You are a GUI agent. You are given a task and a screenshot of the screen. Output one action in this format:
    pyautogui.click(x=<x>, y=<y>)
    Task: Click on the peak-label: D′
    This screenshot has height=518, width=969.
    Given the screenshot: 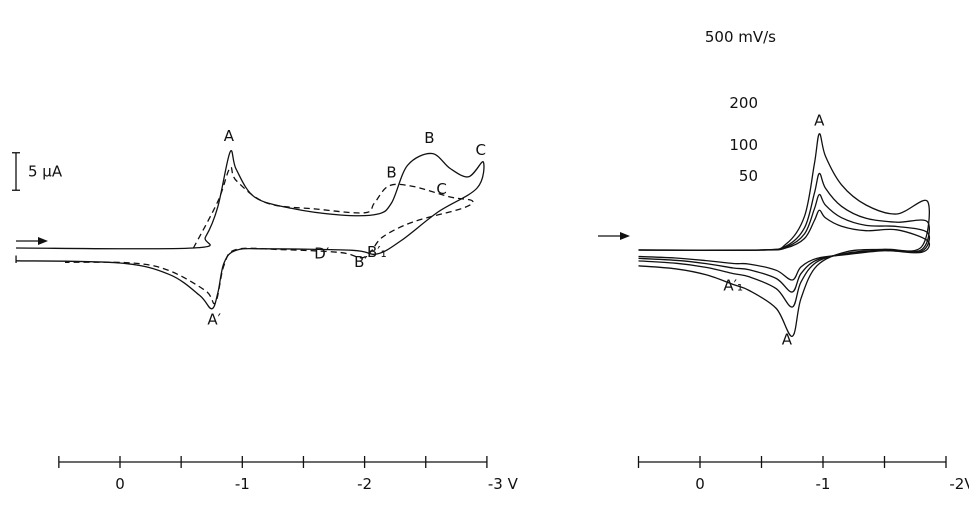 What is the action you would take?
    pyautogui.click(x=322, y=254)
    